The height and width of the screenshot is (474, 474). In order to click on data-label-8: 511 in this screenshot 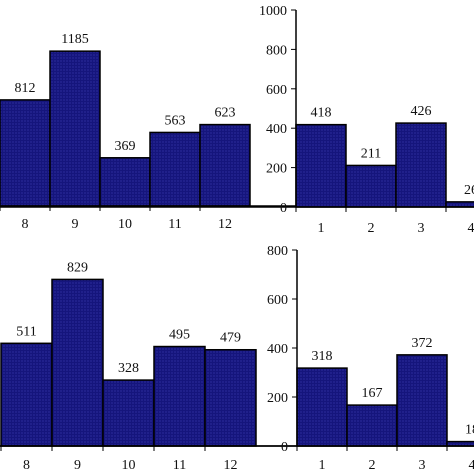, I will do `click(26, 331)`.